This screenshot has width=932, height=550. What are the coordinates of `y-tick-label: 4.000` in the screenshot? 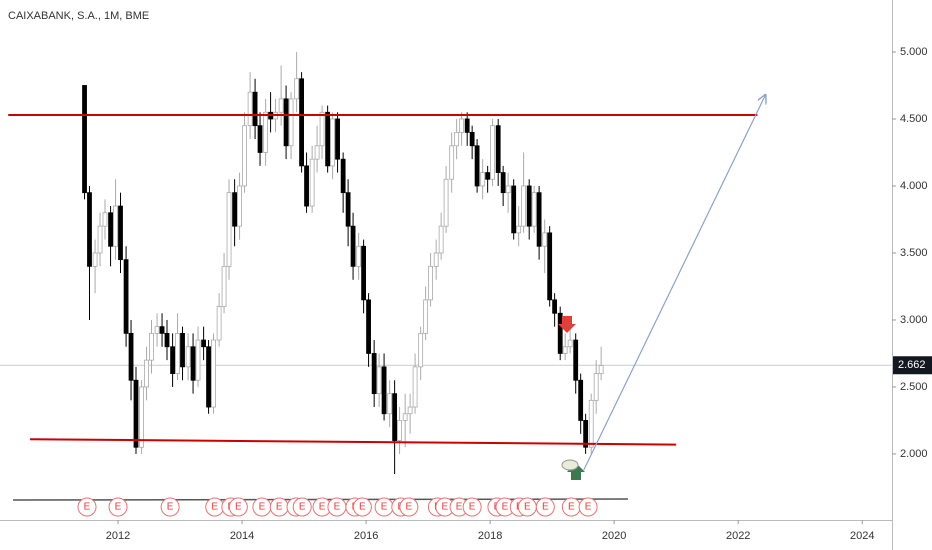 It's located at (914, 186).